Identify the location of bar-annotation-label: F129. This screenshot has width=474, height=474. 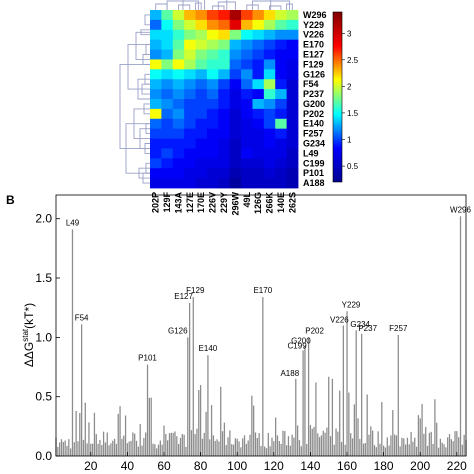
(195, 290).